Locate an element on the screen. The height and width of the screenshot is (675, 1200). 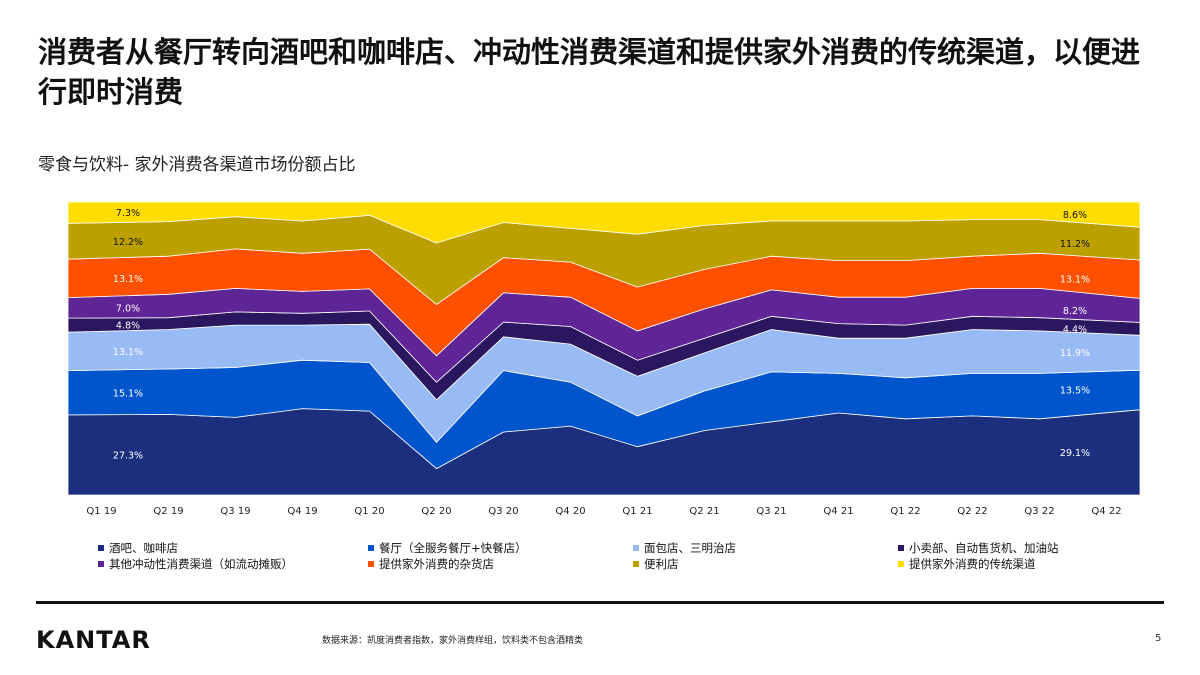
legend-label: 酒吧、咖啡店 is located at coordinates (143, 548).